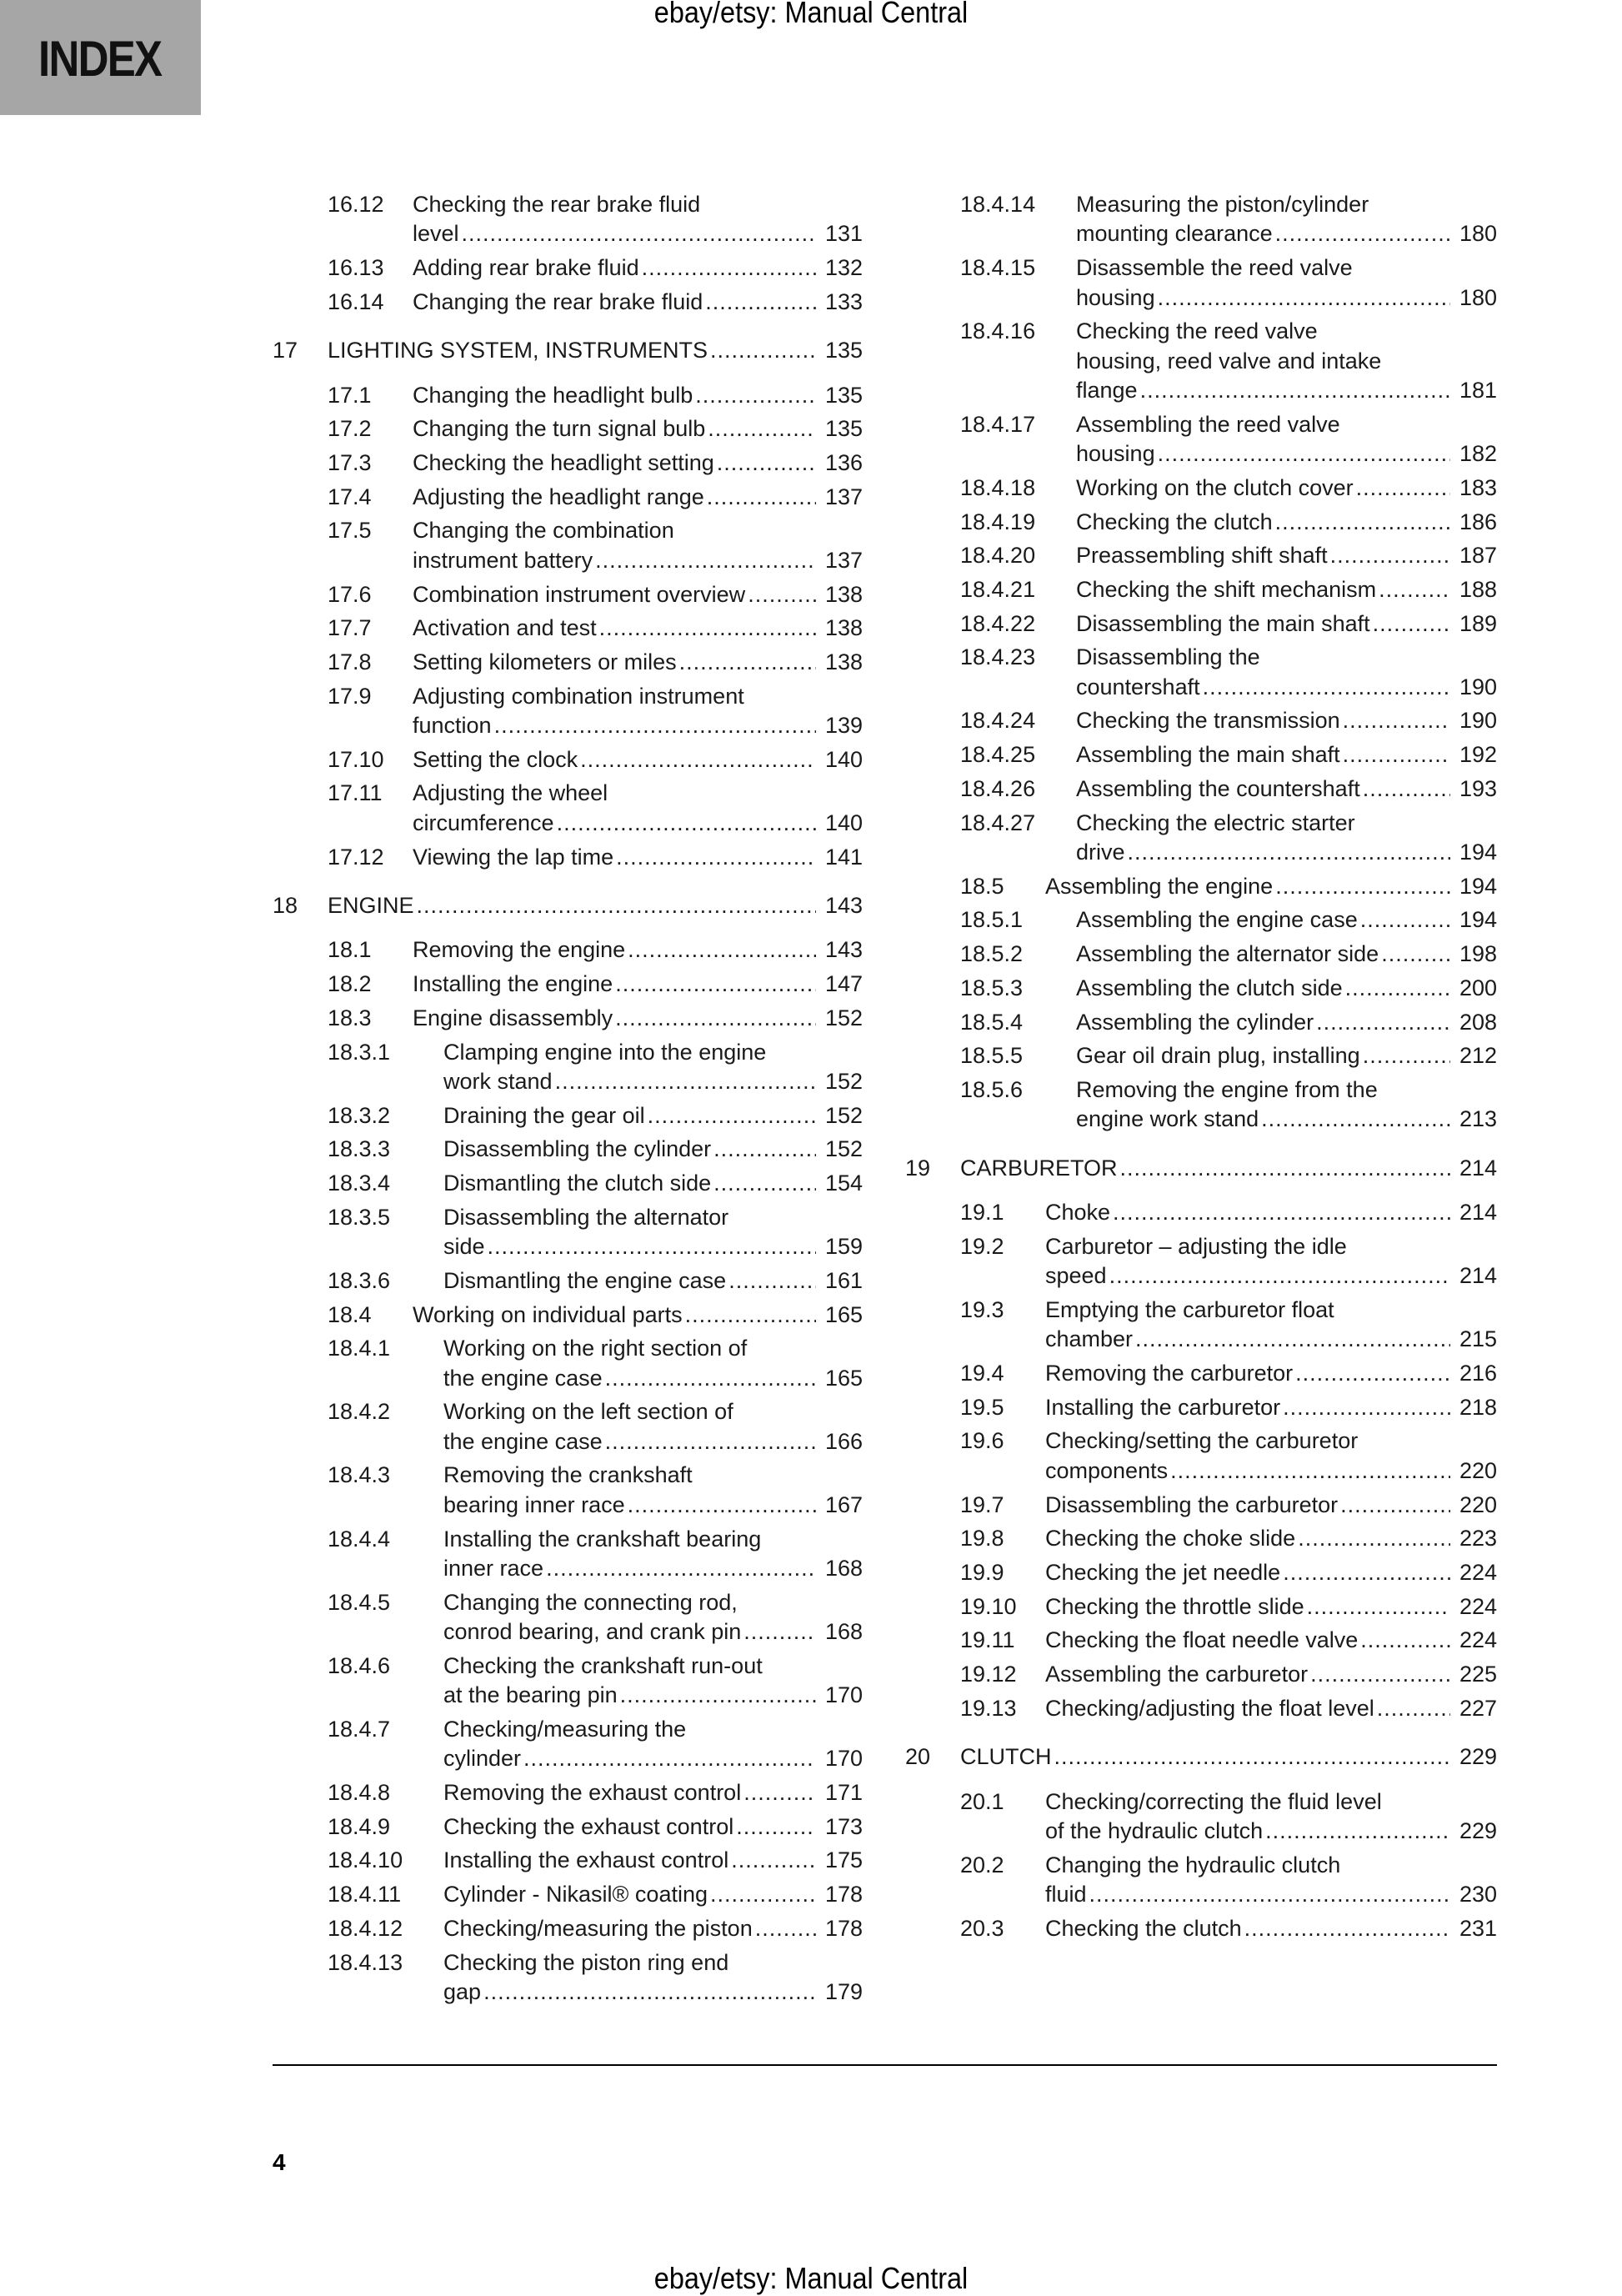 The width and height of the screenshot is (1622, 2296). Describe the element at coordinates (568, 985) in the screenshot. I see `toc-entry: 18.2 Installing the engine 147` at that location.